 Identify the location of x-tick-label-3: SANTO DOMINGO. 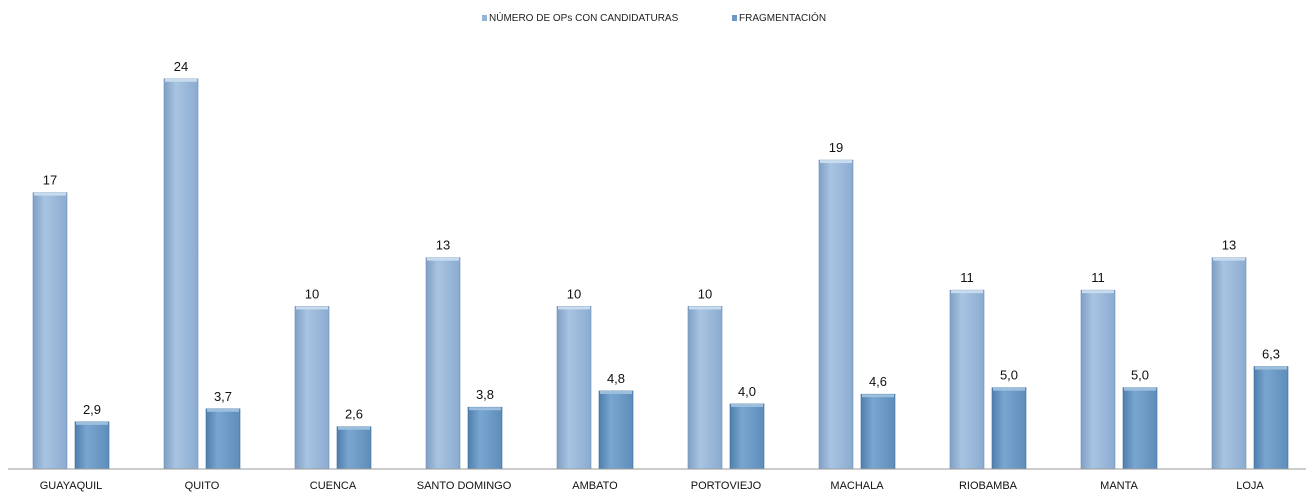
(464, 486).